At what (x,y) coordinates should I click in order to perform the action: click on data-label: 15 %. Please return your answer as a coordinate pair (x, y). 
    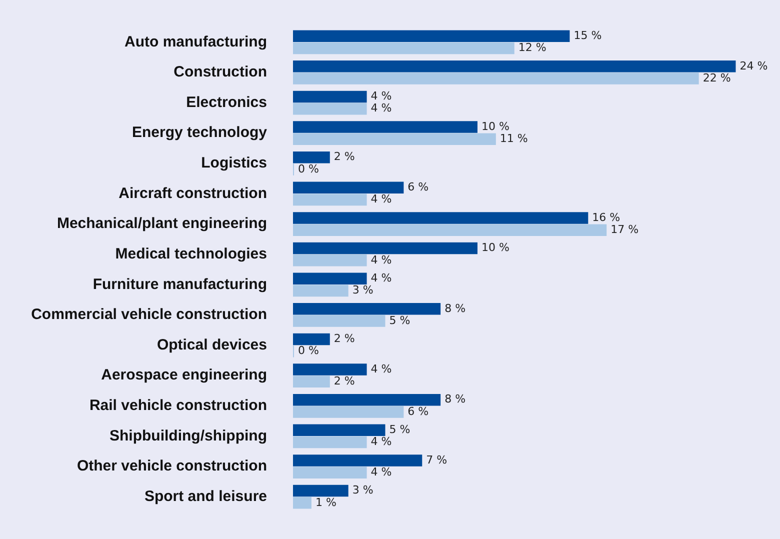
    Looking at the image, I should click on (588, 35).